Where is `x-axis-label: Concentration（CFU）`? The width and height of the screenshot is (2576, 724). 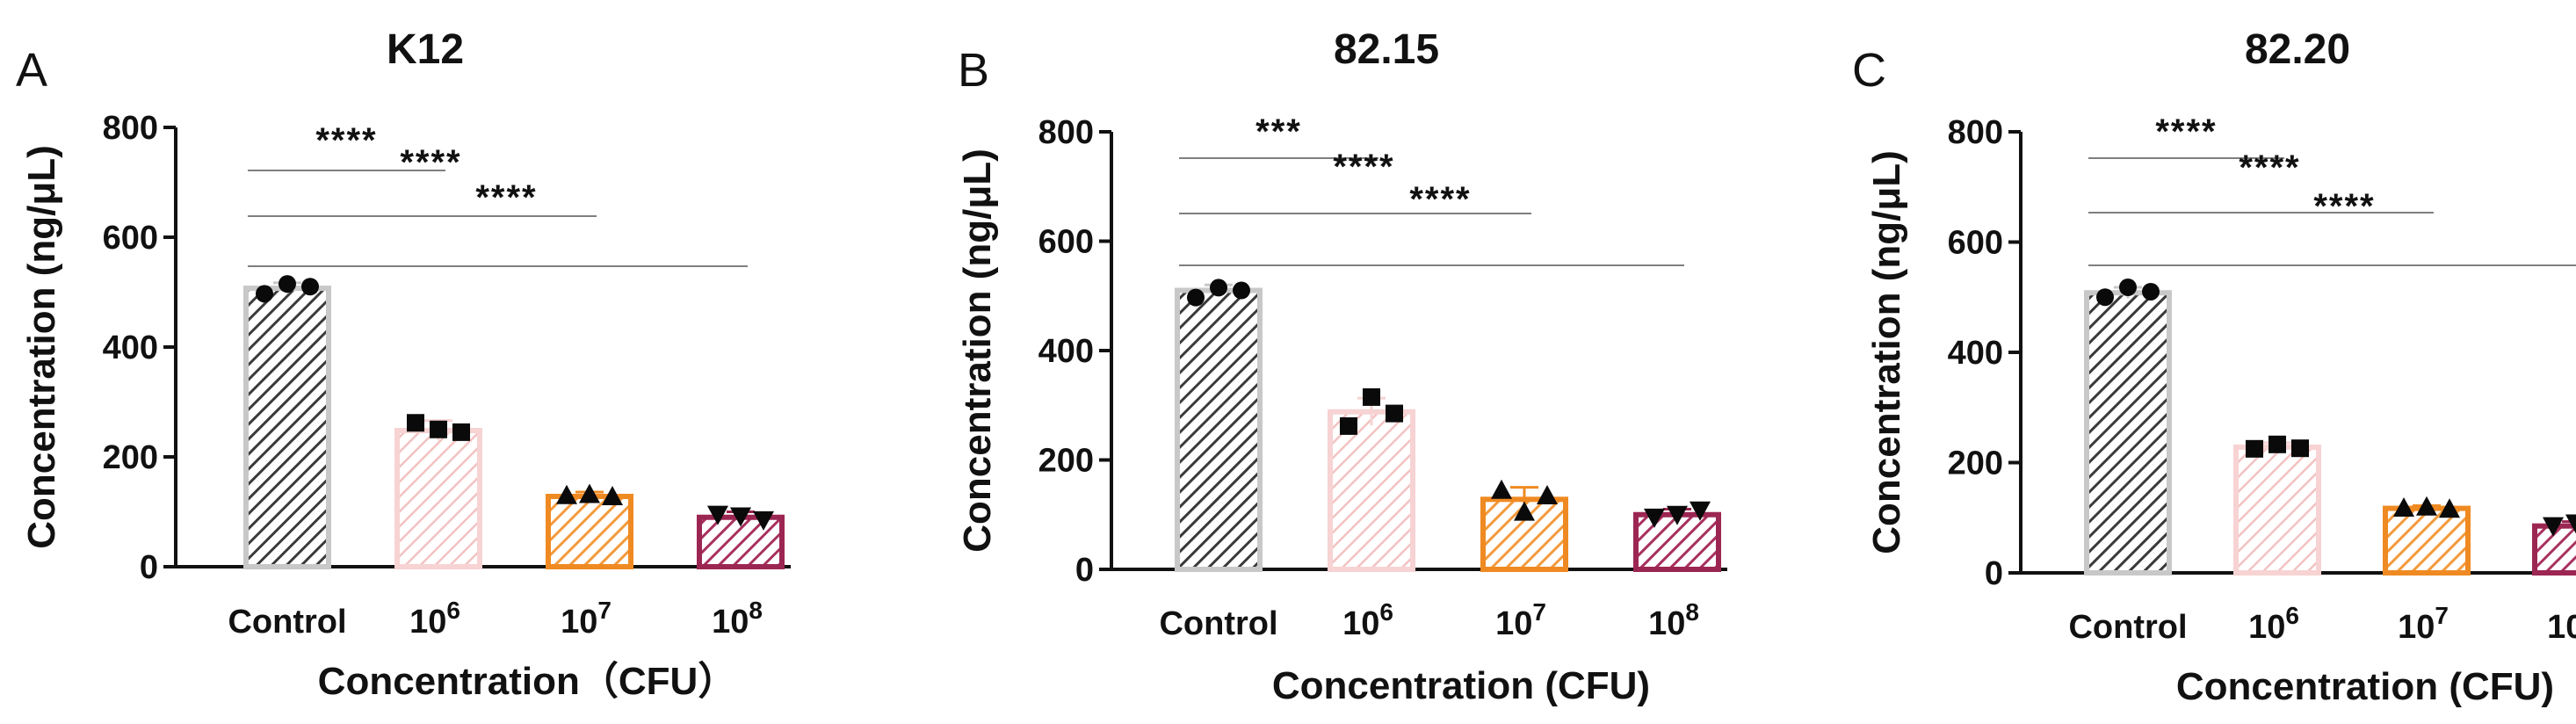 x-axis-label: Concentration（CFU） is located at coordinates (527, 681).